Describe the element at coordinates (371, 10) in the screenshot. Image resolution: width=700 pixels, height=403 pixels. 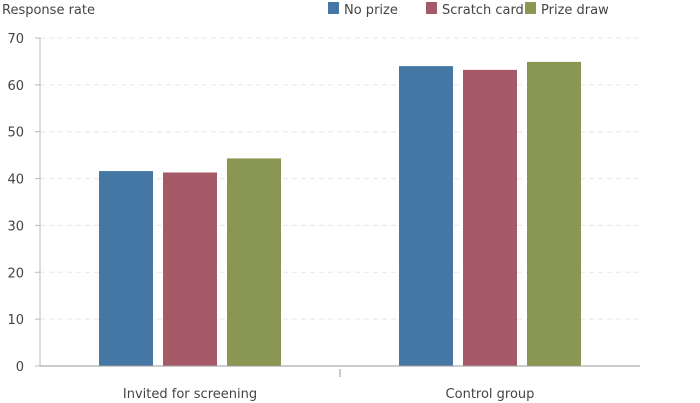
I see `legend-label: No prize` at that location.